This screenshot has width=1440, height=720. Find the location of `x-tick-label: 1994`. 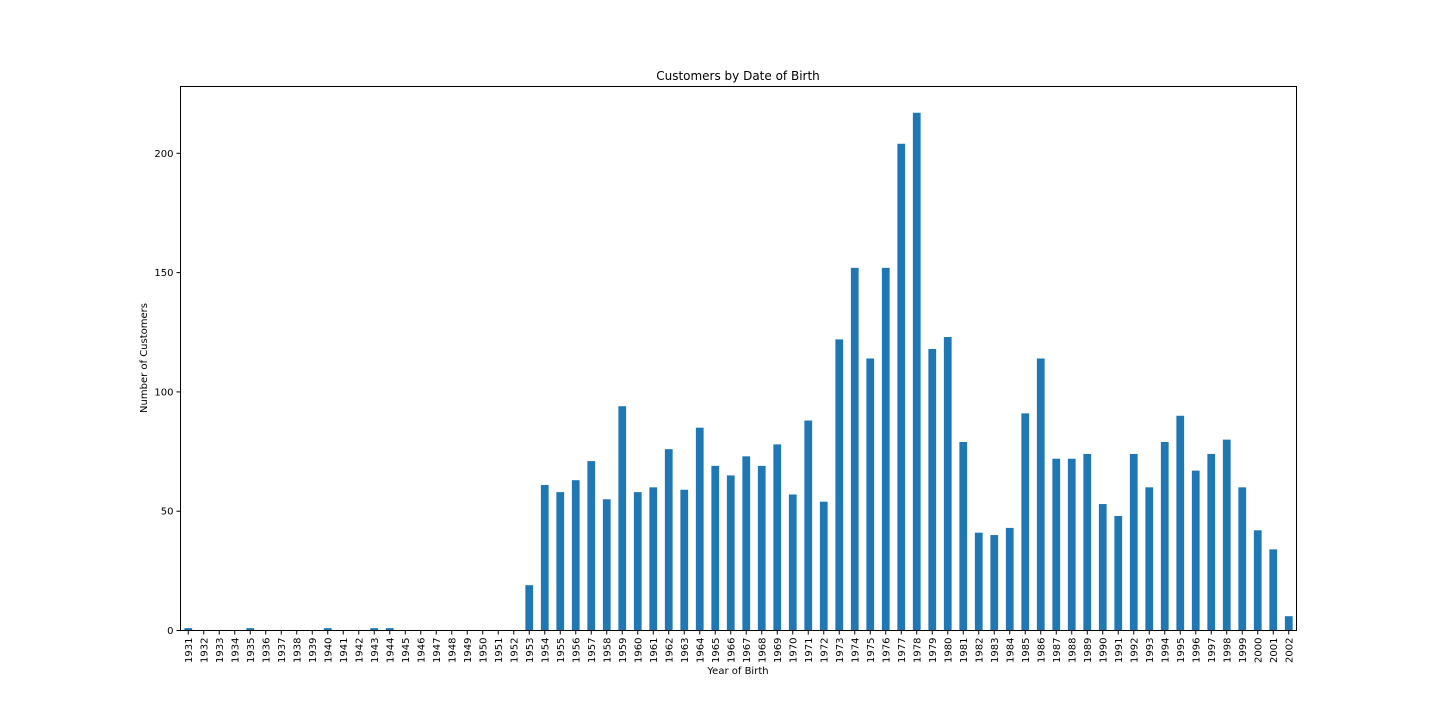

x-tick-label: 1994 is located at coordinates (1165, 650).